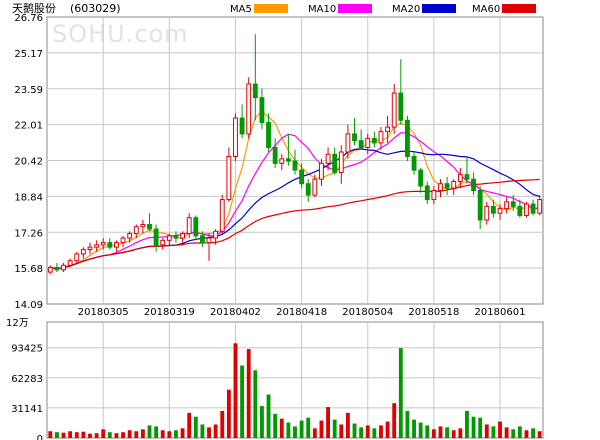 This screenshot has width=600, height=440. Describe the element at coordinates (28, 54) in the screenshot. I see `price-tick-label: 25.17` at that location.